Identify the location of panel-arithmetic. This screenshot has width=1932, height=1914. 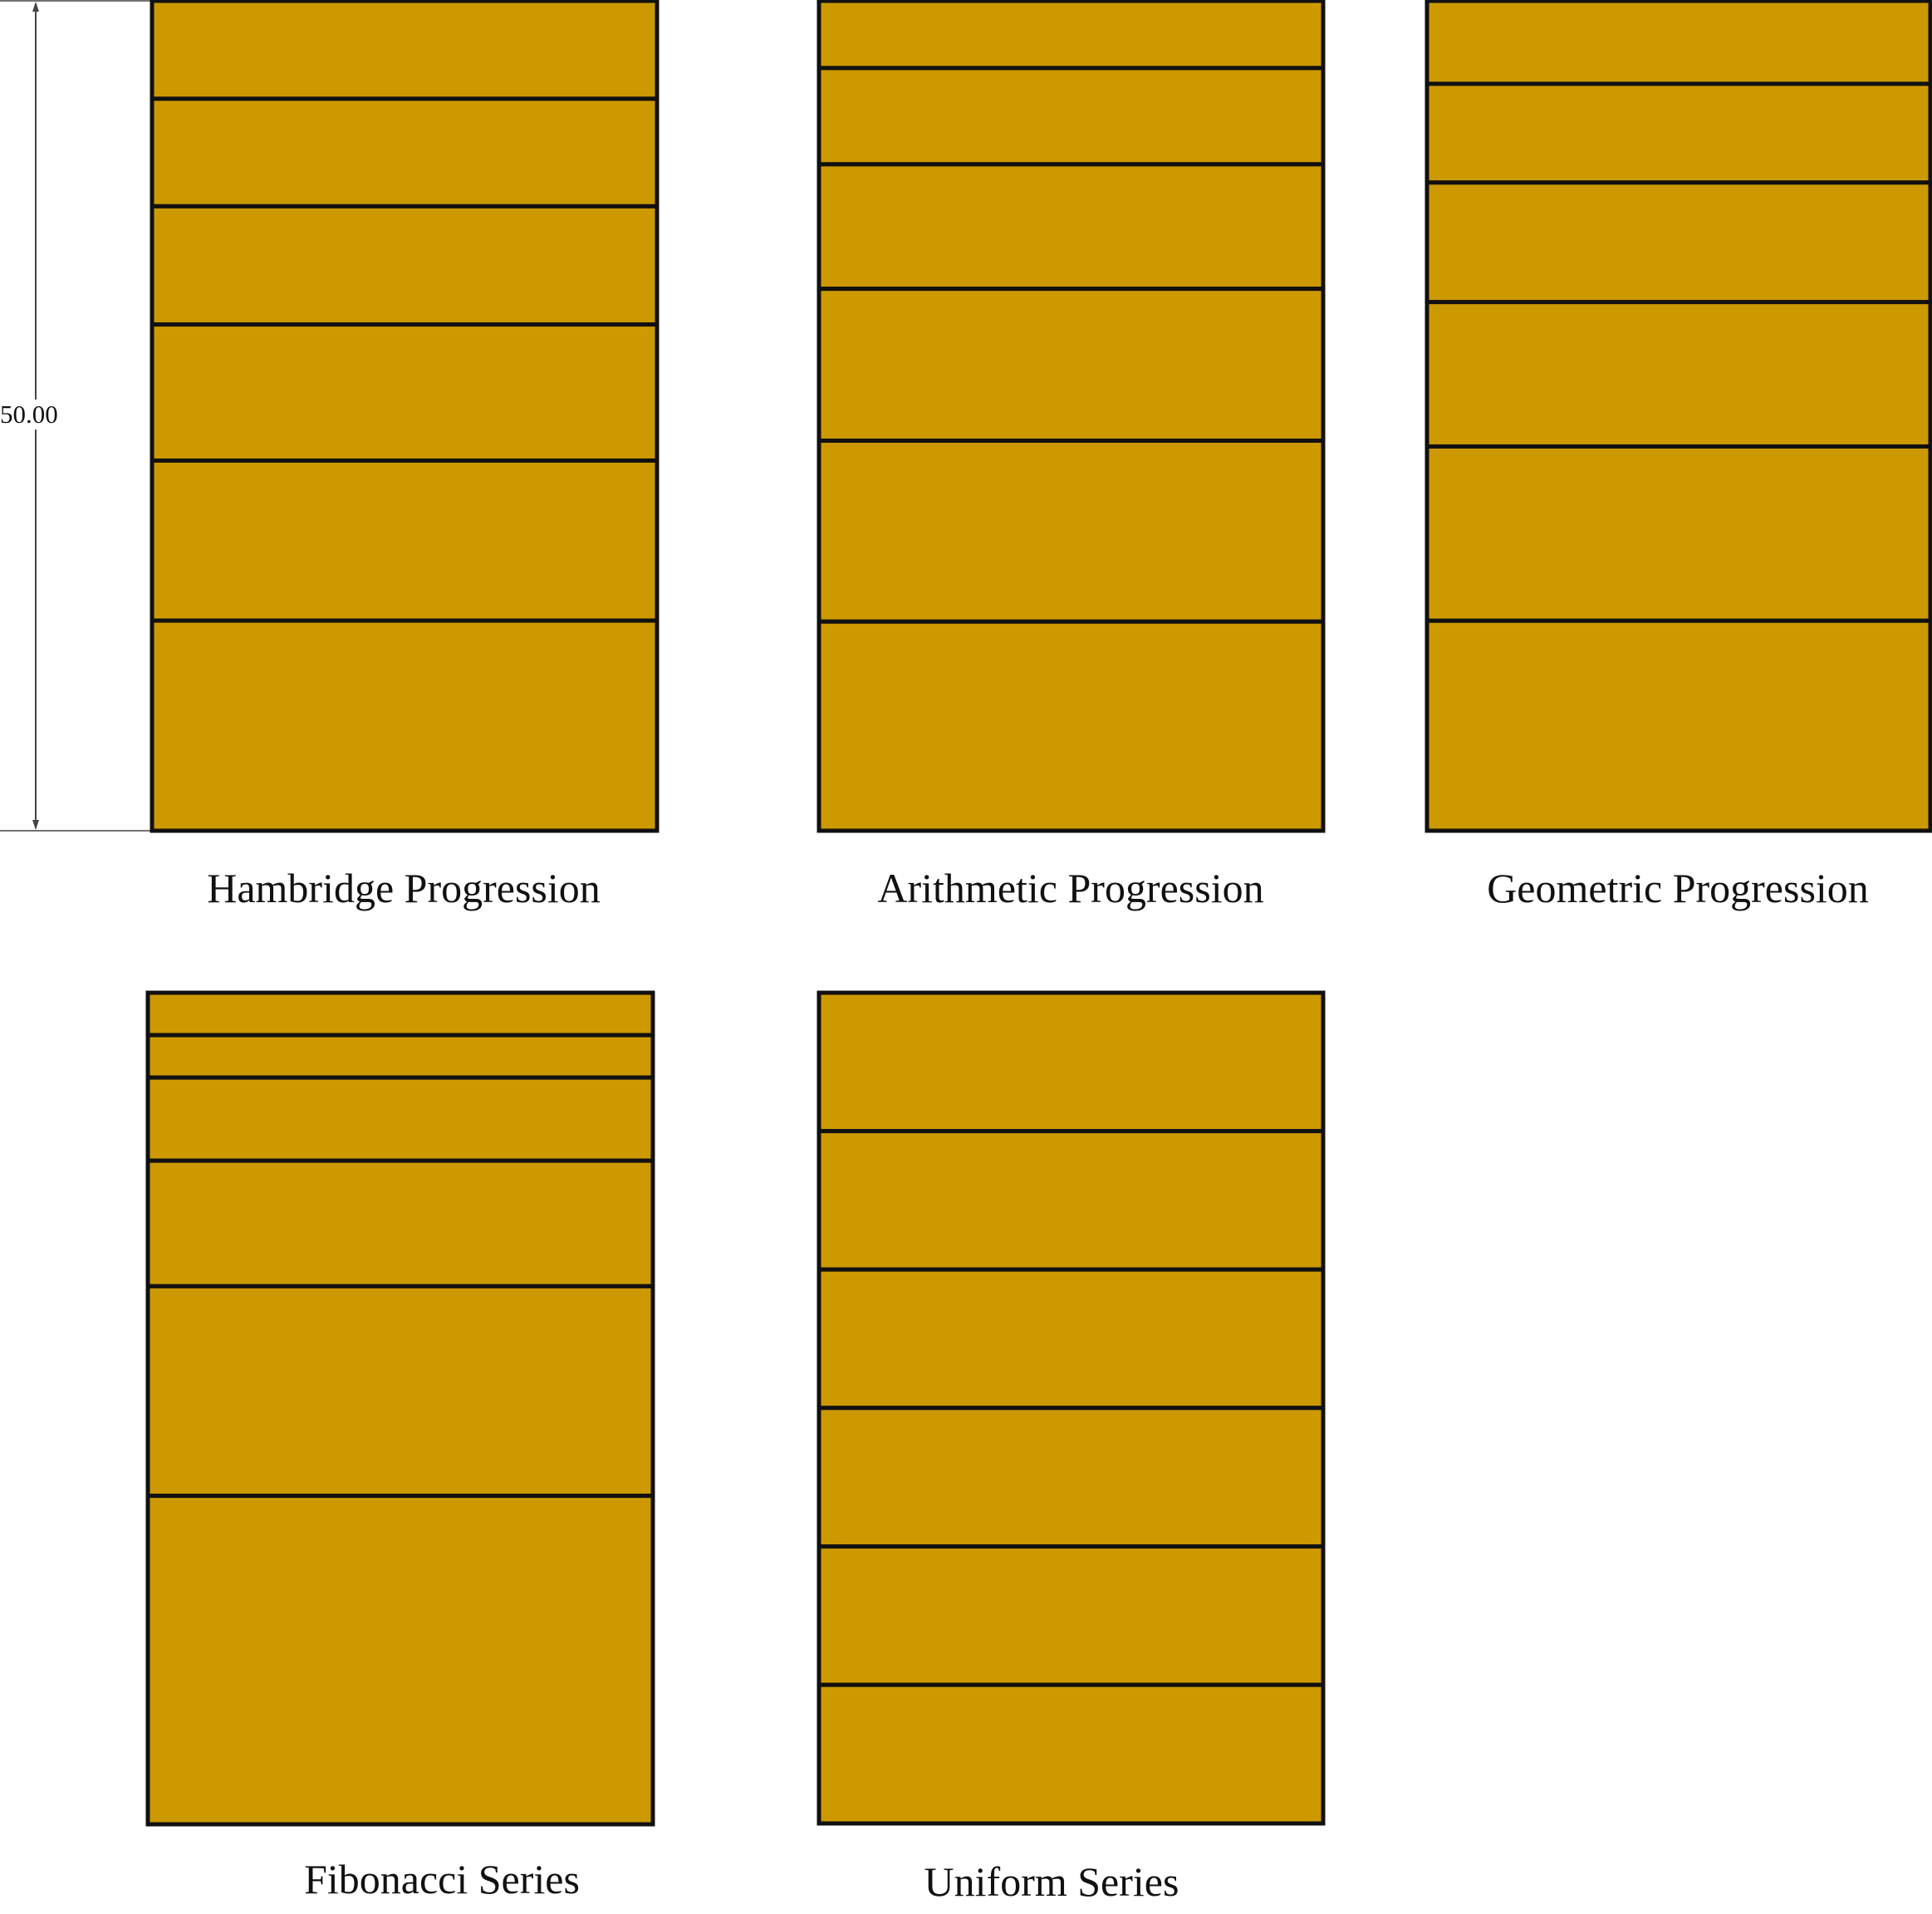
(1071, 416).